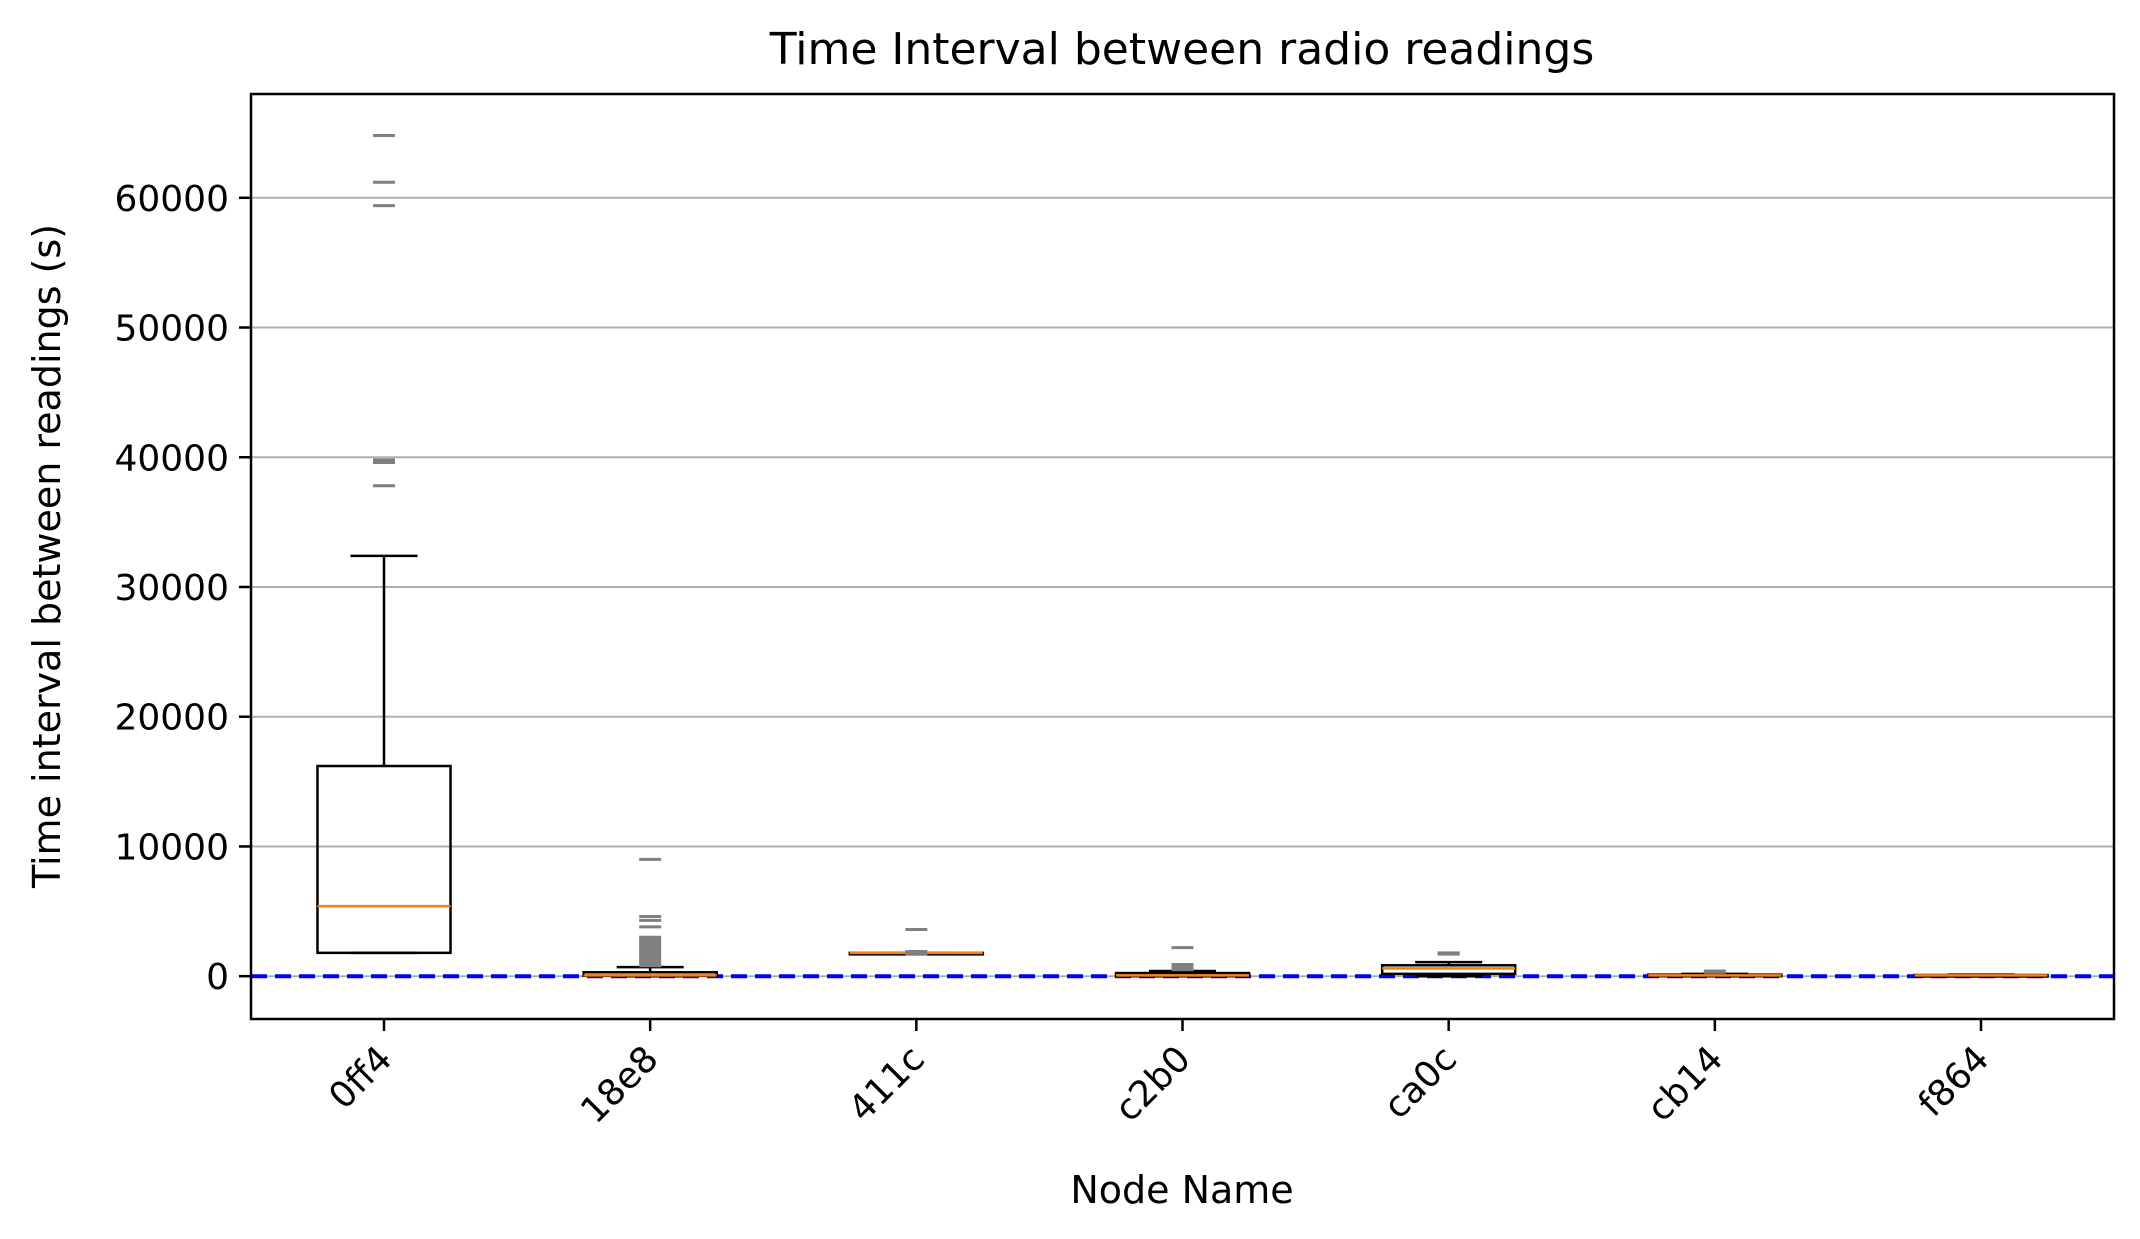 This screenshot has height=1239, width=2140. Describe the element at coordinates (619, 1084) in the screenshot. I see `x-tick-label: 18e8` at that location.